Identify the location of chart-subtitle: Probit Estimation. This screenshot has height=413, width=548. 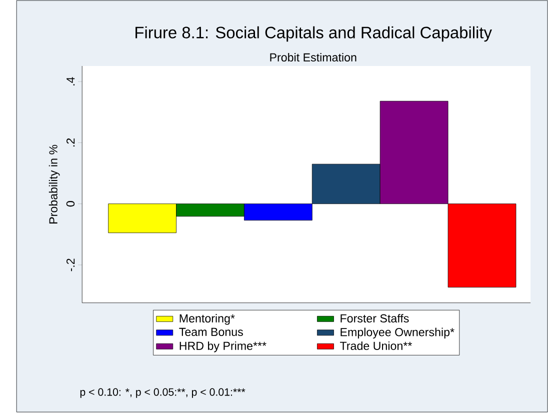
(313, 57).